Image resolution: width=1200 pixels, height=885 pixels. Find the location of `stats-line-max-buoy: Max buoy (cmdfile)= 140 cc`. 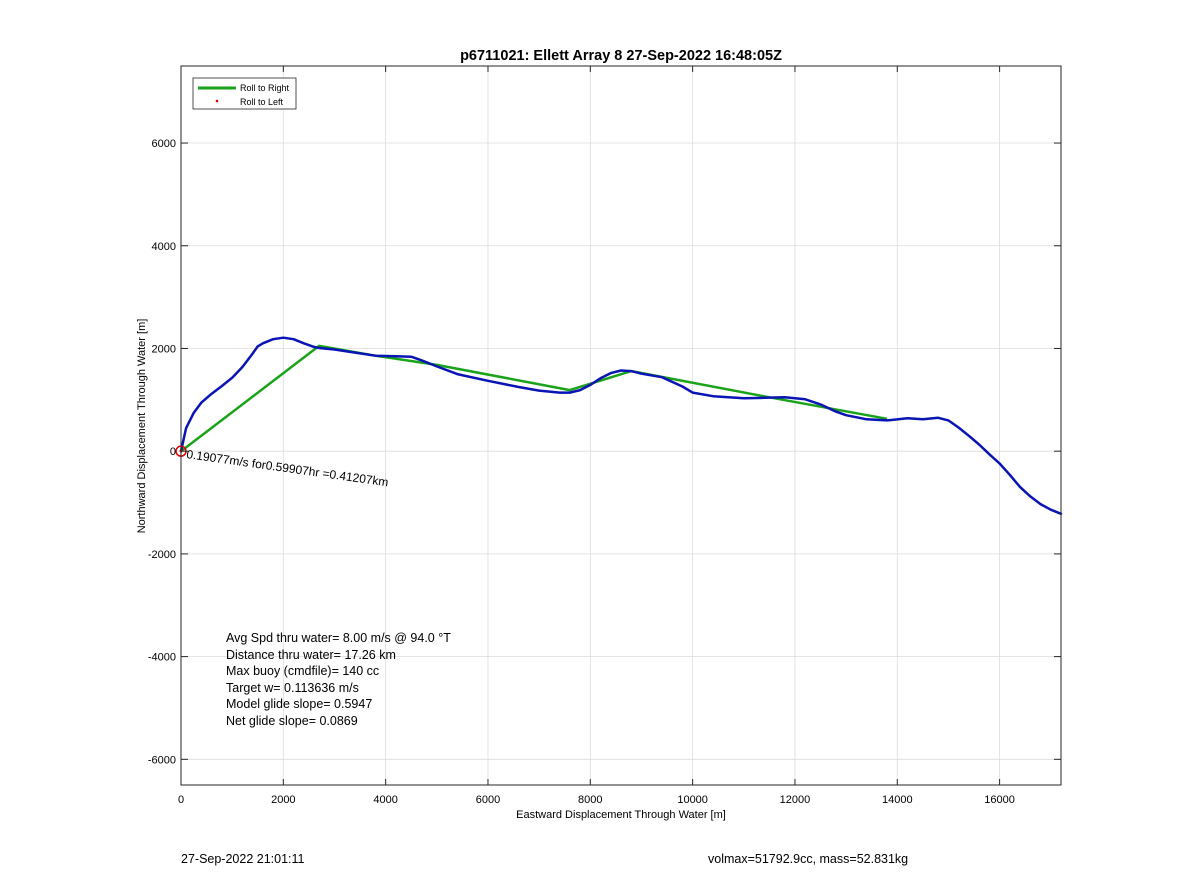

stats-line-max-buoy: Max buoy (cmdfile)= 140 cc is located at coordinates (302, 671).